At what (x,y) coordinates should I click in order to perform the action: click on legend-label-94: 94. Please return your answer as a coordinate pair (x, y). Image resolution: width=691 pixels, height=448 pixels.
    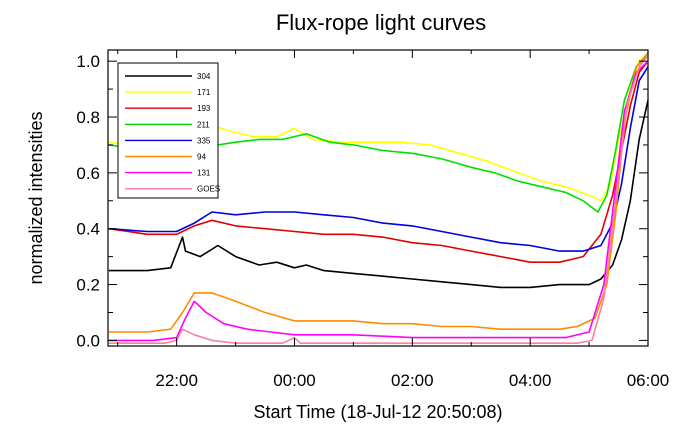
    Looking at the image, I should click on (201, 157).